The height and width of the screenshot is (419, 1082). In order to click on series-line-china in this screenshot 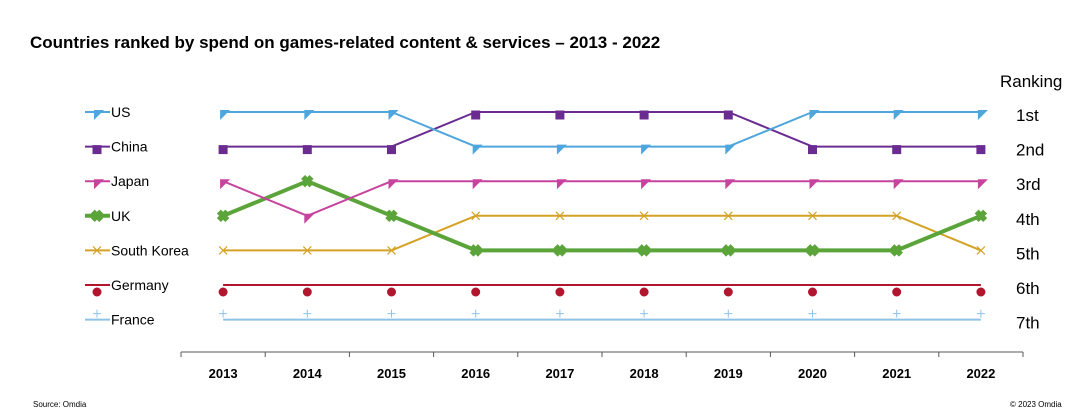, I will do `click(602, 129)`.